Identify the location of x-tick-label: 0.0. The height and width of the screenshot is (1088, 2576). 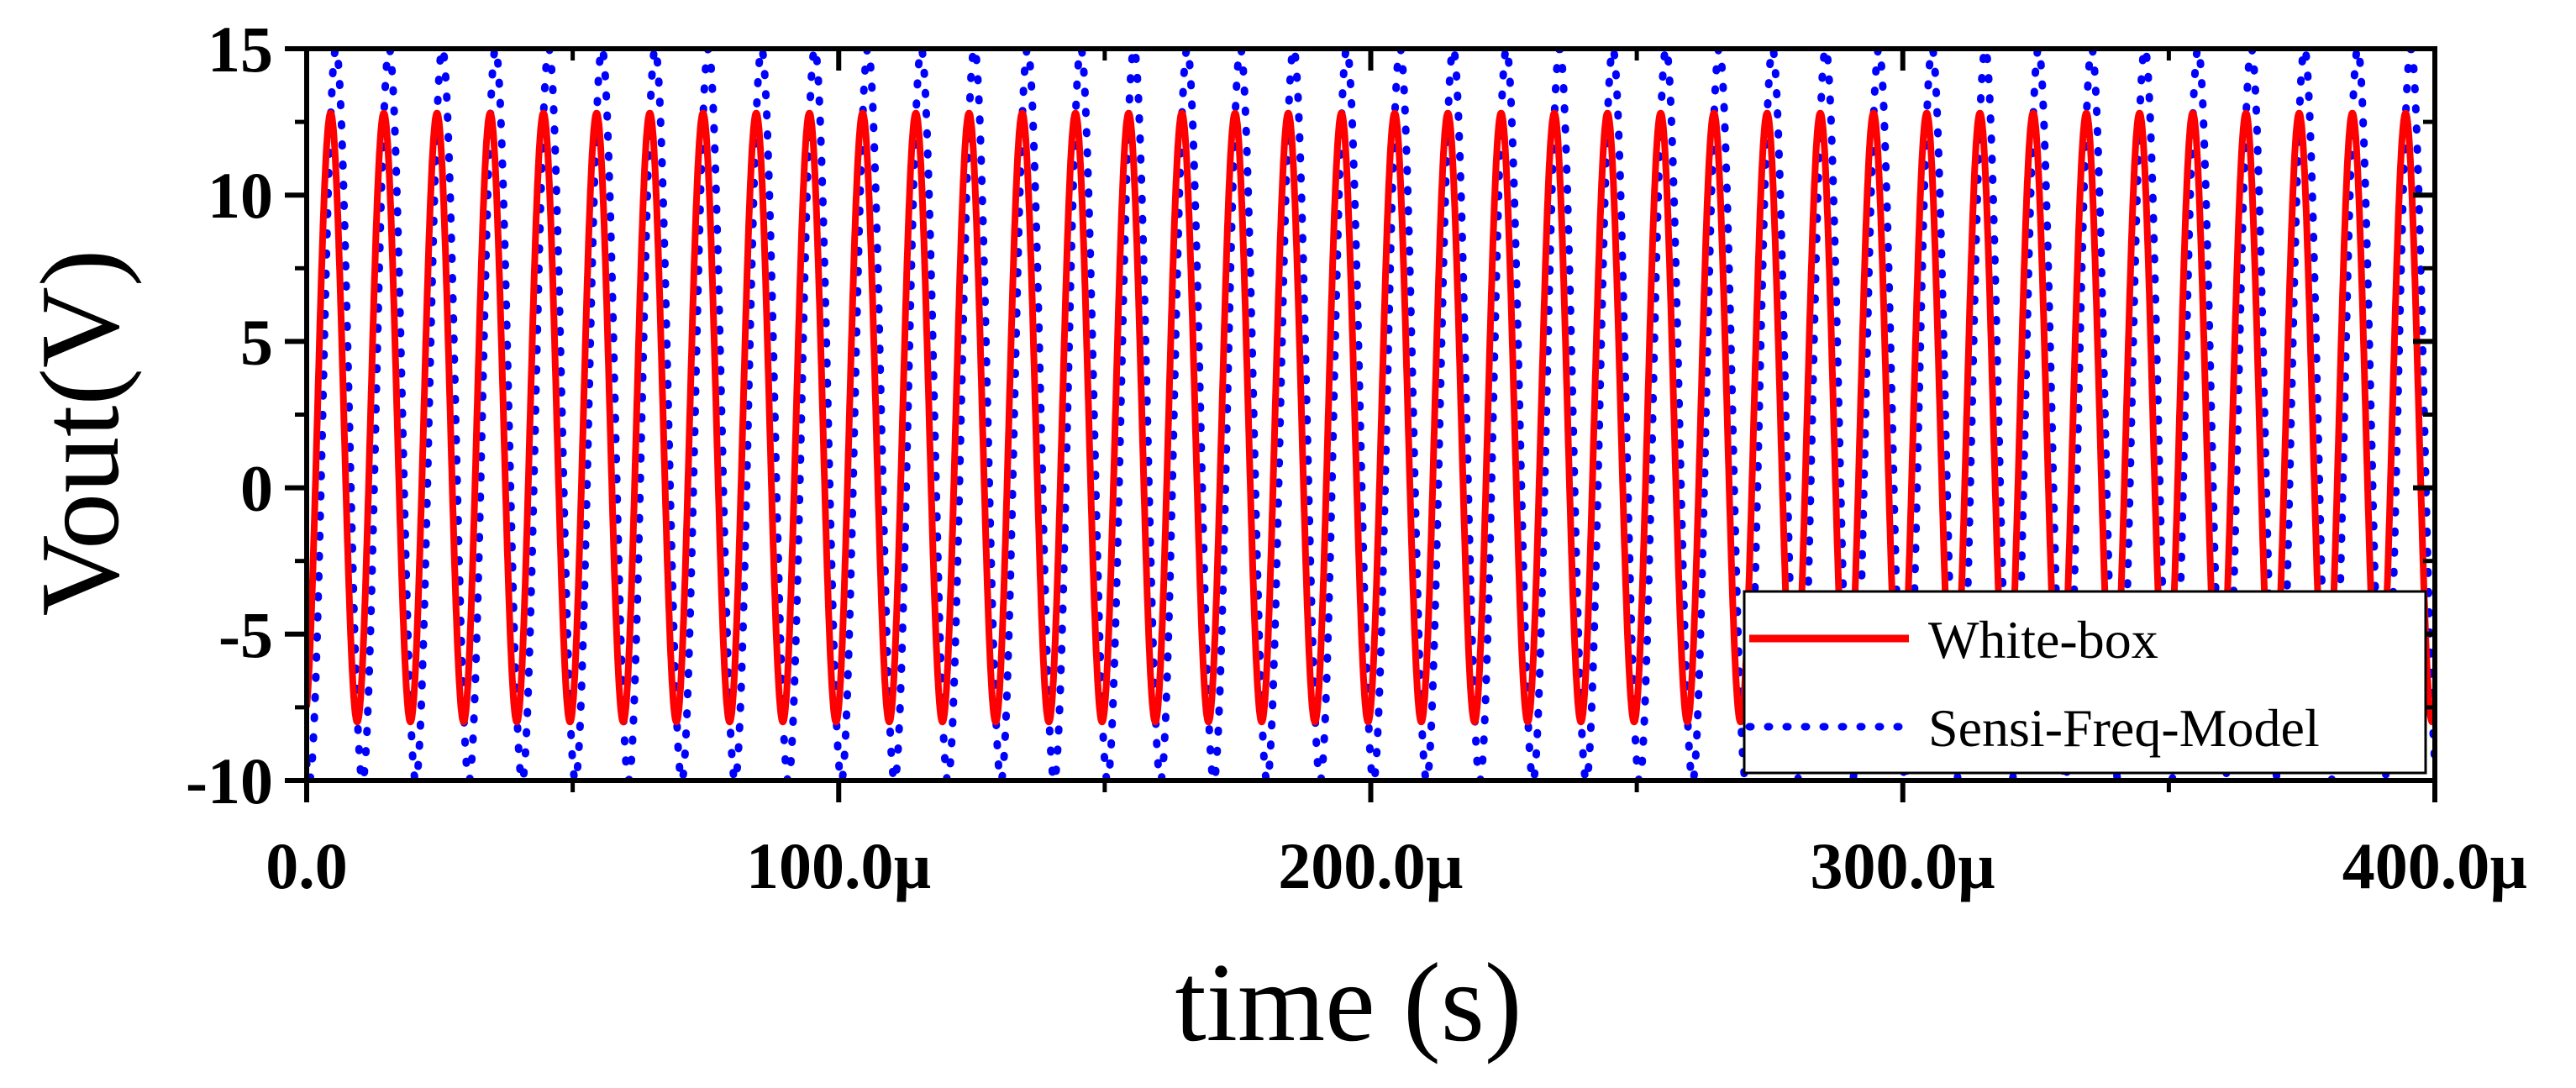
(306, 866).